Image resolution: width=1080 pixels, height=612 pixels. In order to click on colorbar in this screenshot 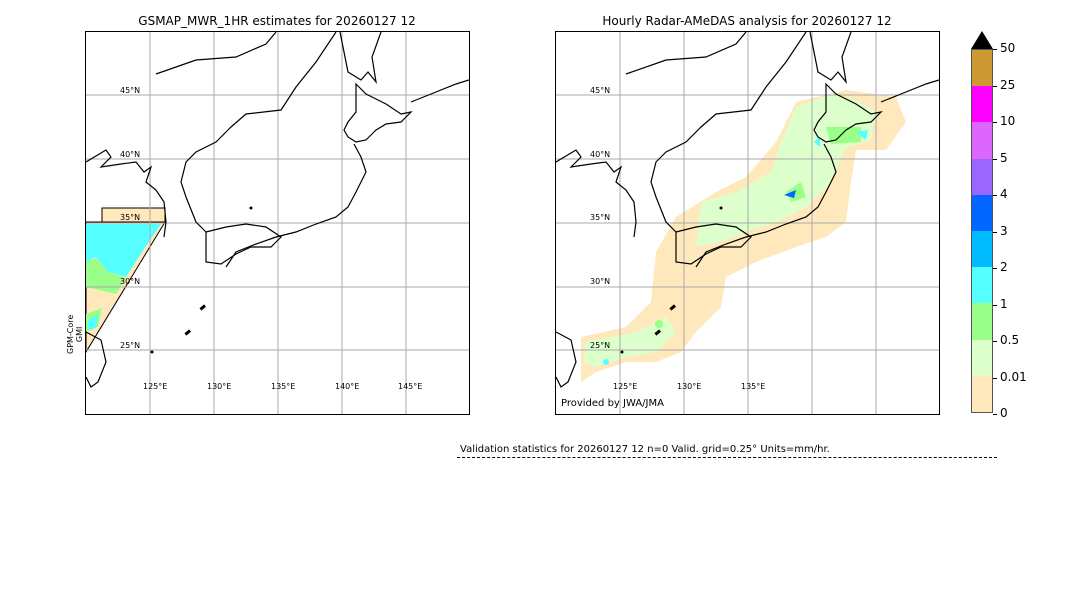, I will do `click(982, 231)`.